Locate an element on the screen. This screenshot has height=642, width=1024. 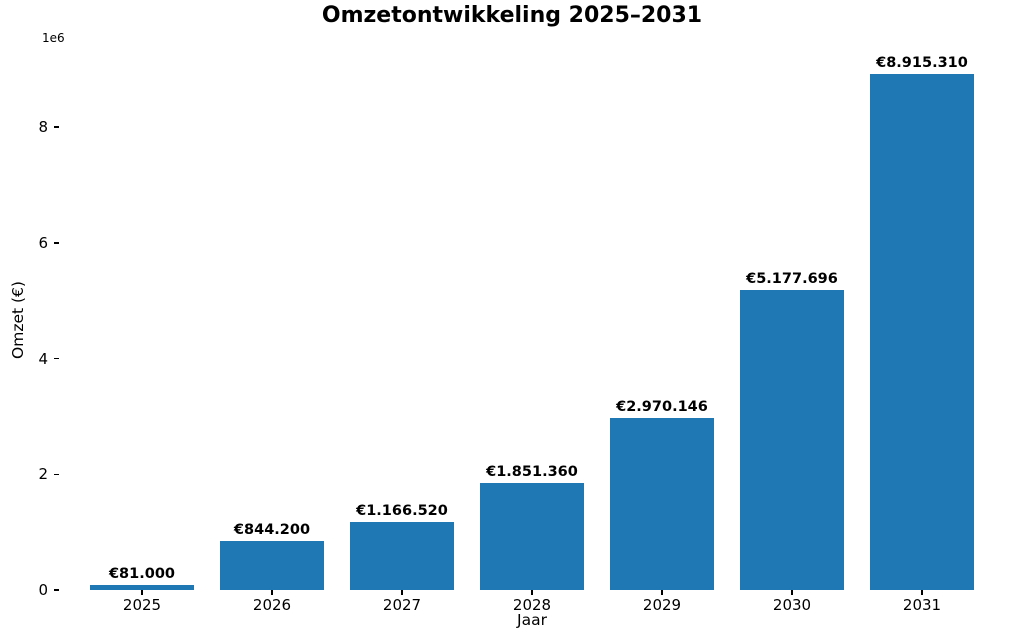
x-tick-label-2028: 2028 is located at coordinates (532, 605).